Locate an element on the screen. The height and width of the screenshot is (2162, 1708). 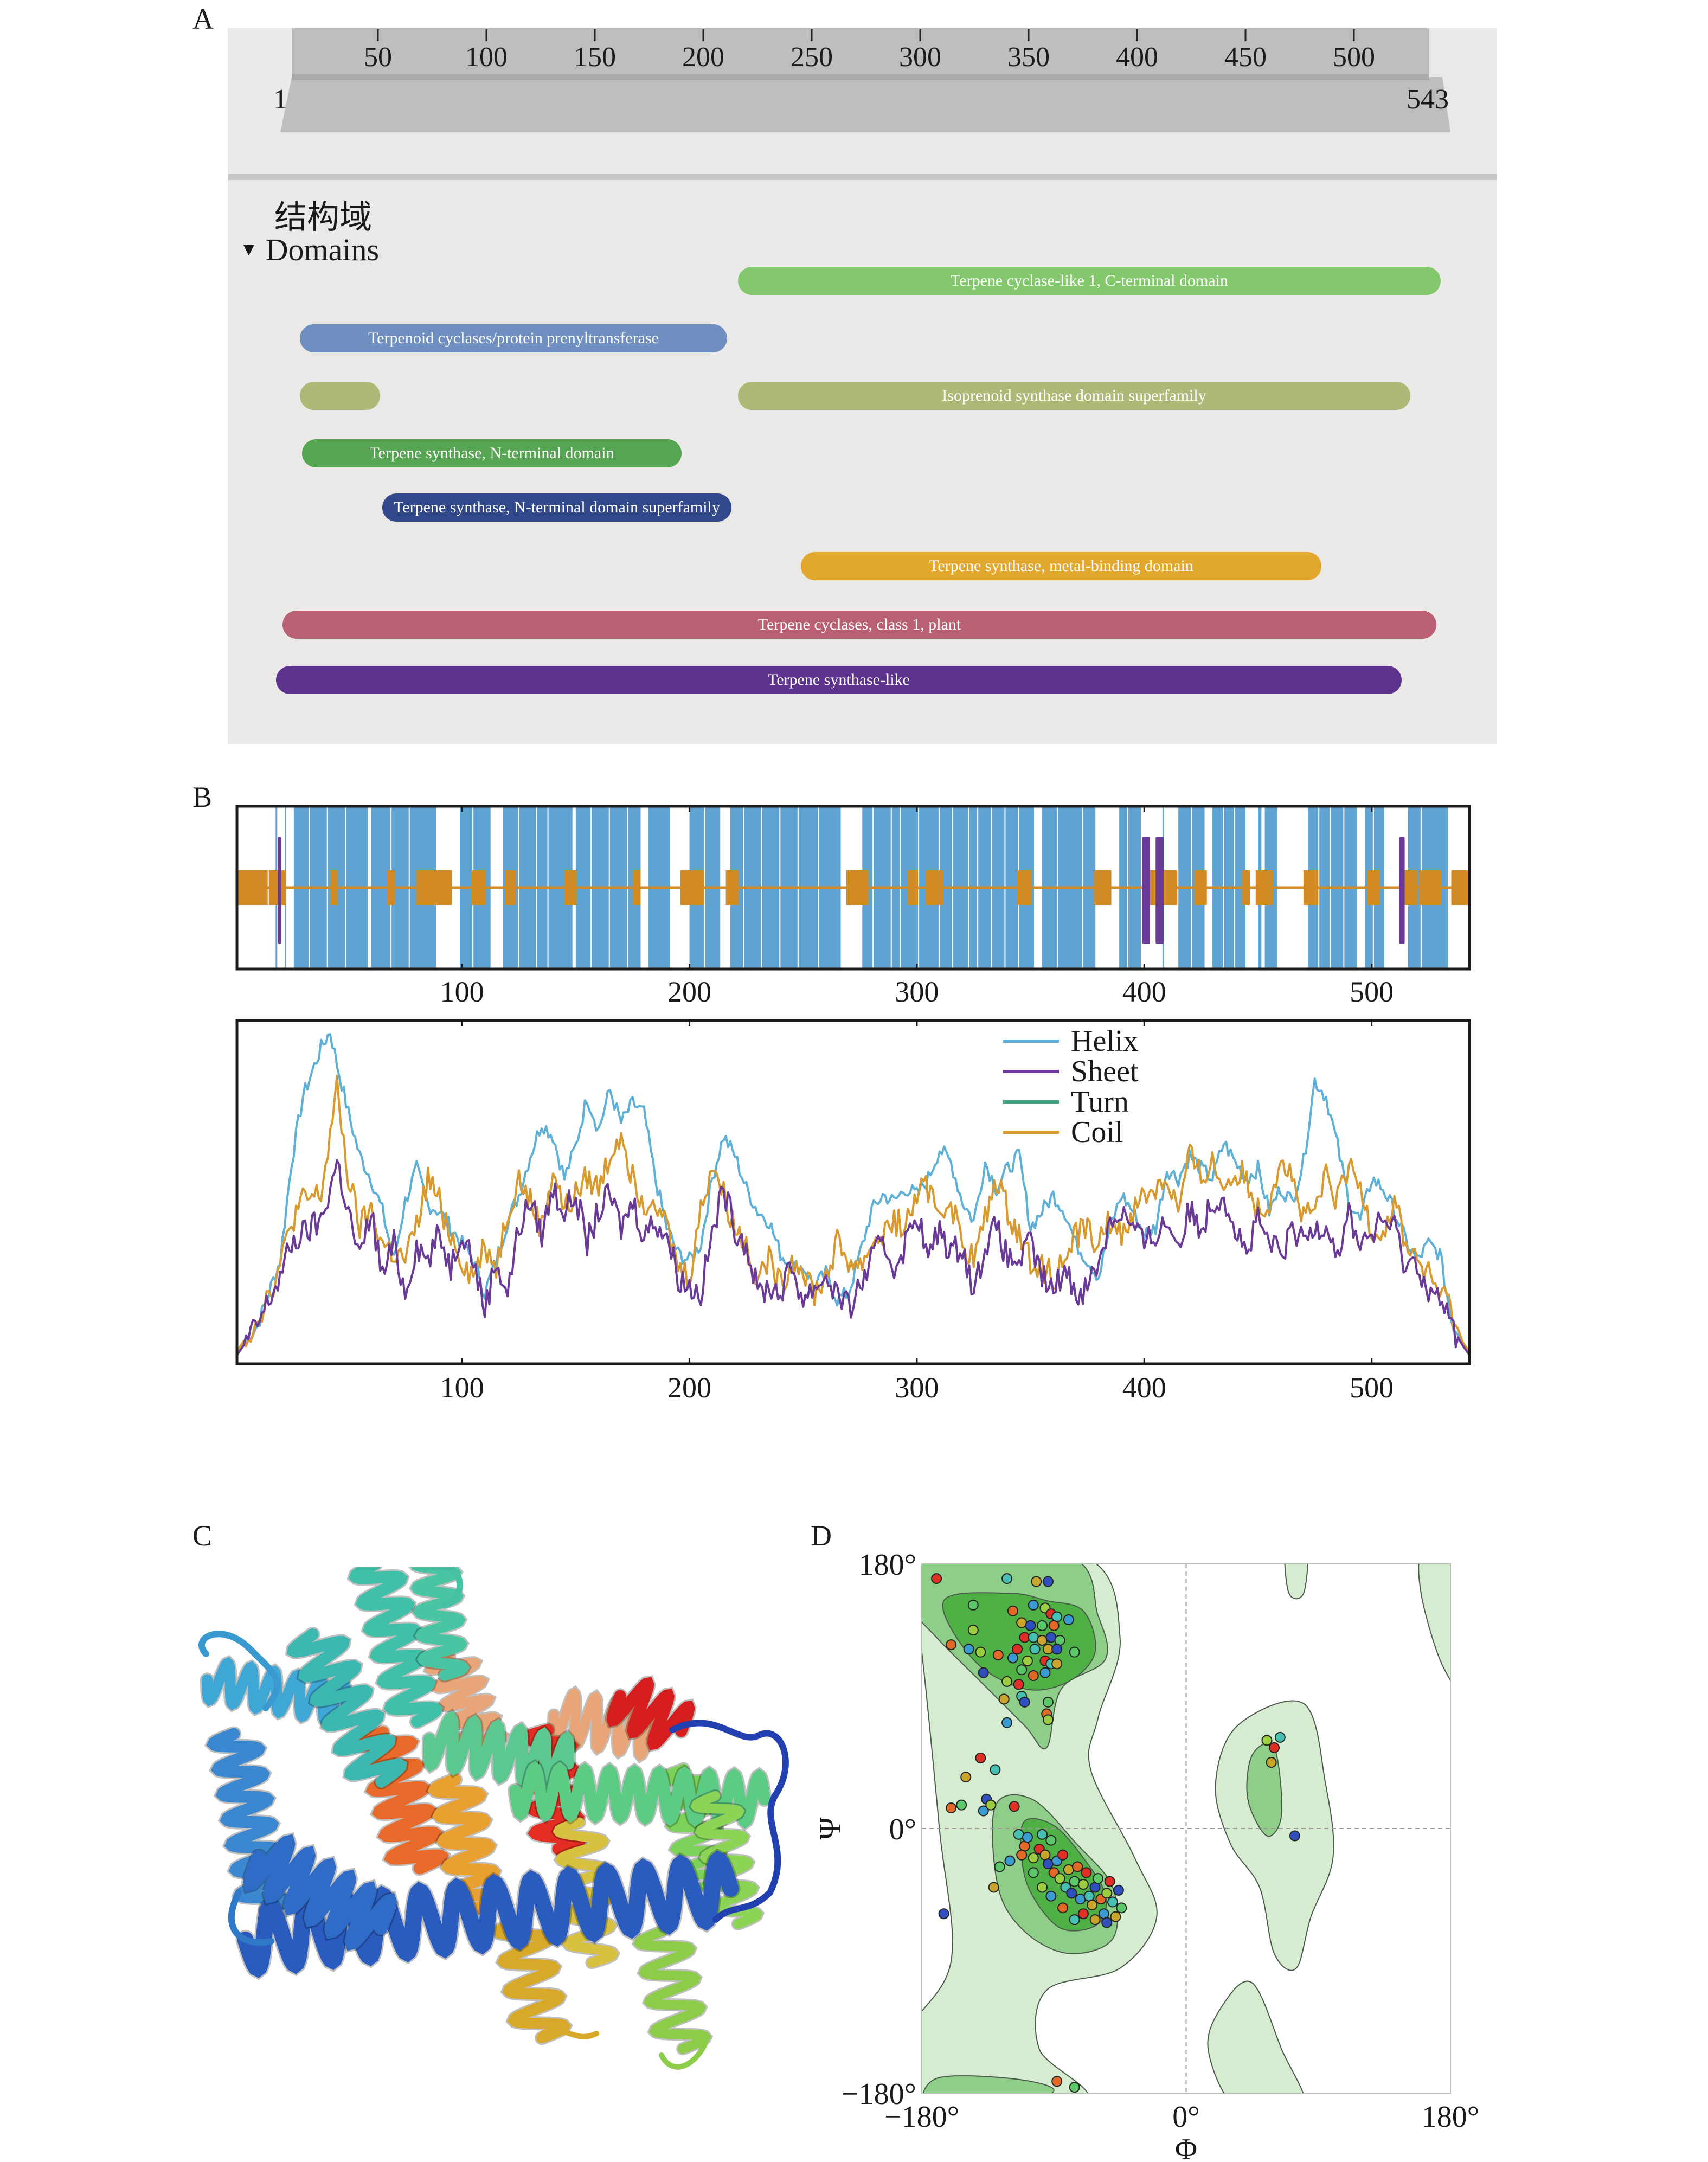
y-tick-label: 180° is located at coordinates (887, 1565).